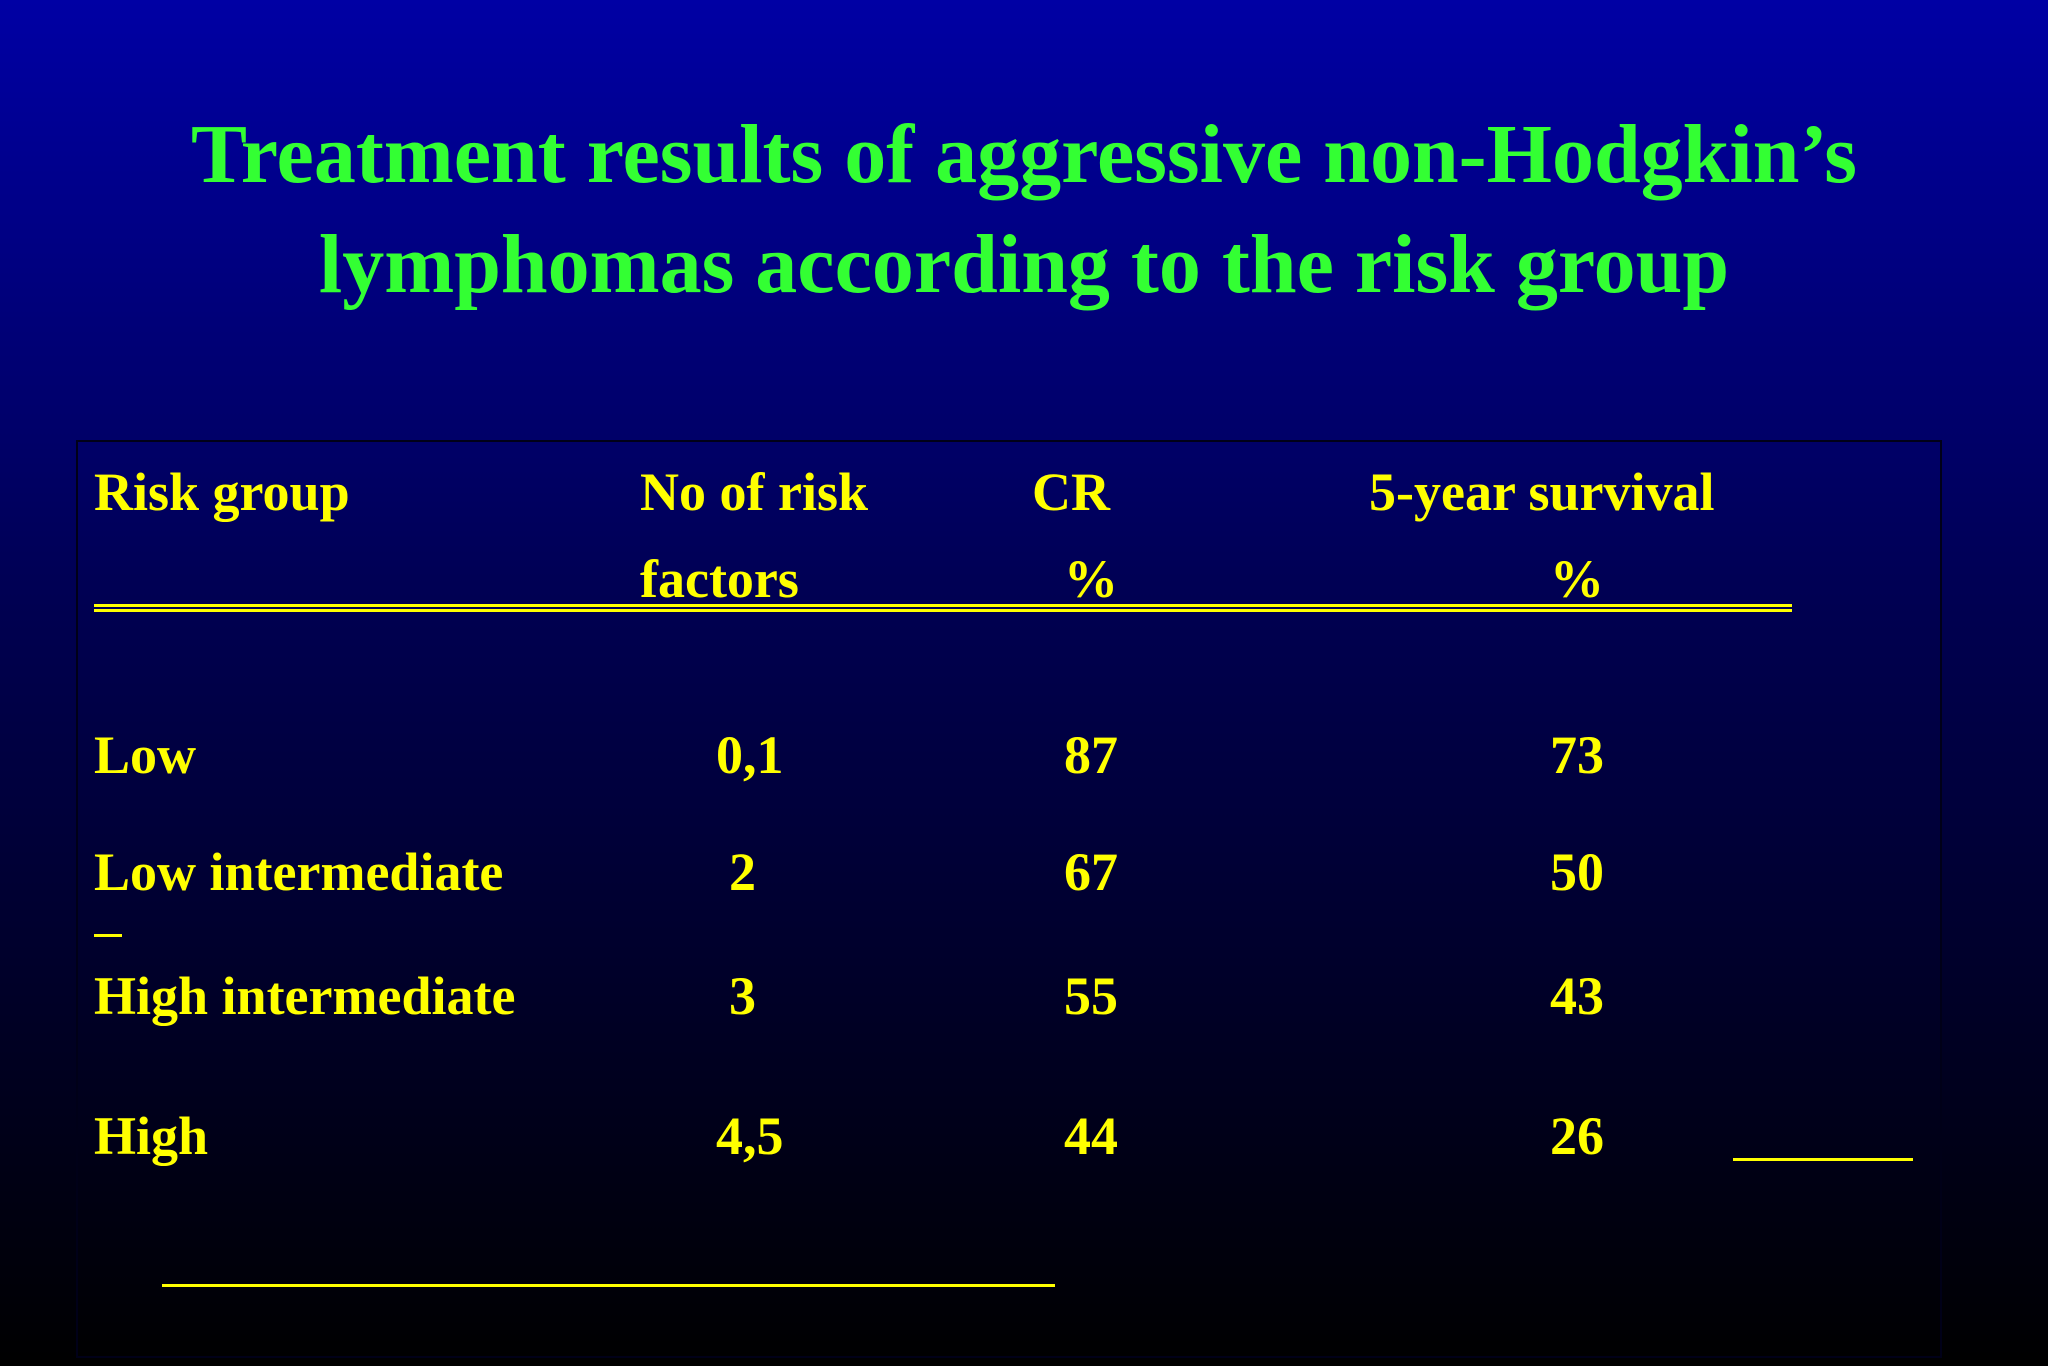 The width and height of the screenshot is (2048, 1366). Describe the element at coordinates (1542, 492) in the screenshot. I see `header-cell: 5-year survival` at that location.